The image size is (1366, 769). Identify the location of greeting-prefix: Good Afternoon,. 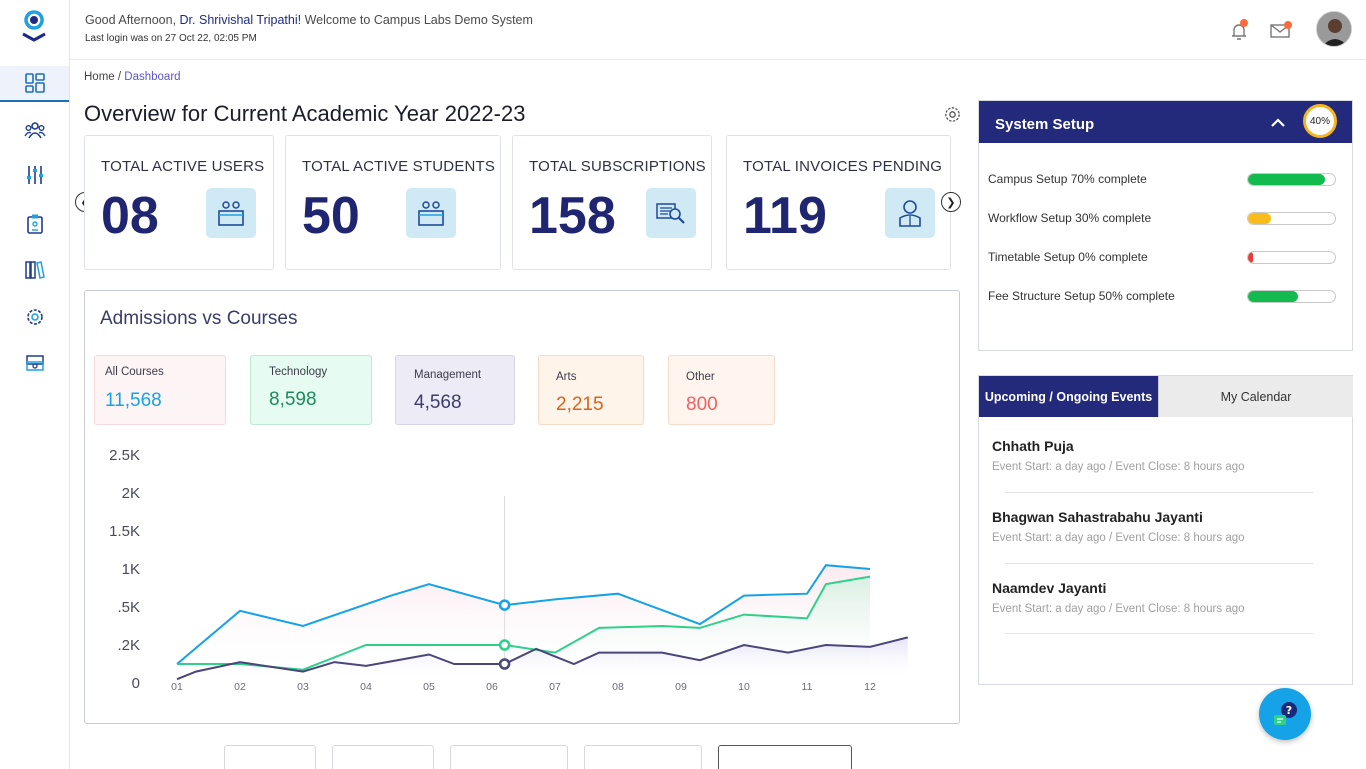
(131, 20).